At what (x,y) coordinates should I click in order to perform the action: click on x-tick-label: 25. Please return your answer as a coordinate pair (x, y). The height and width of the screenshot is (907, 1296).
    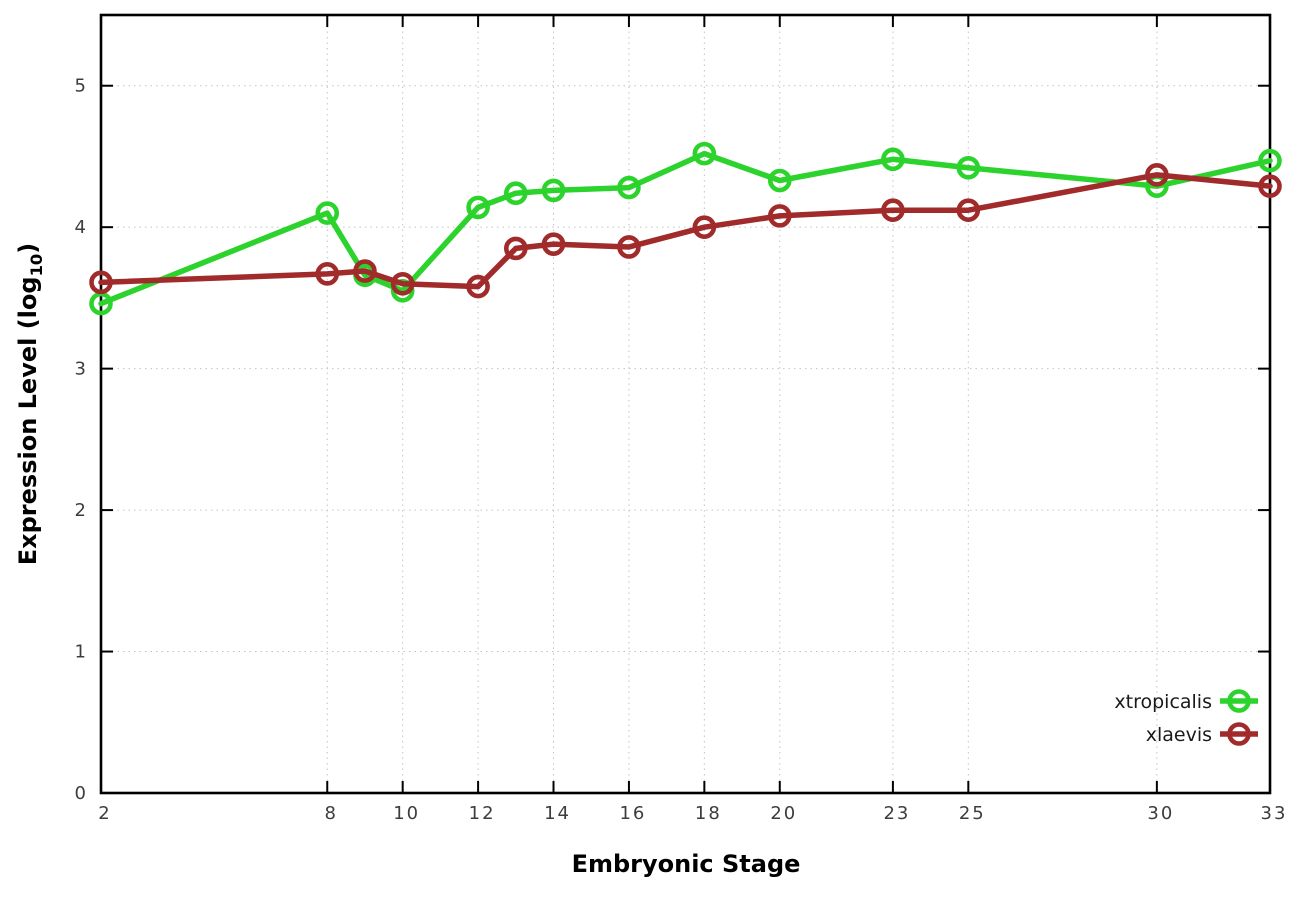
    Looking at the image, I should click on (972, 813).